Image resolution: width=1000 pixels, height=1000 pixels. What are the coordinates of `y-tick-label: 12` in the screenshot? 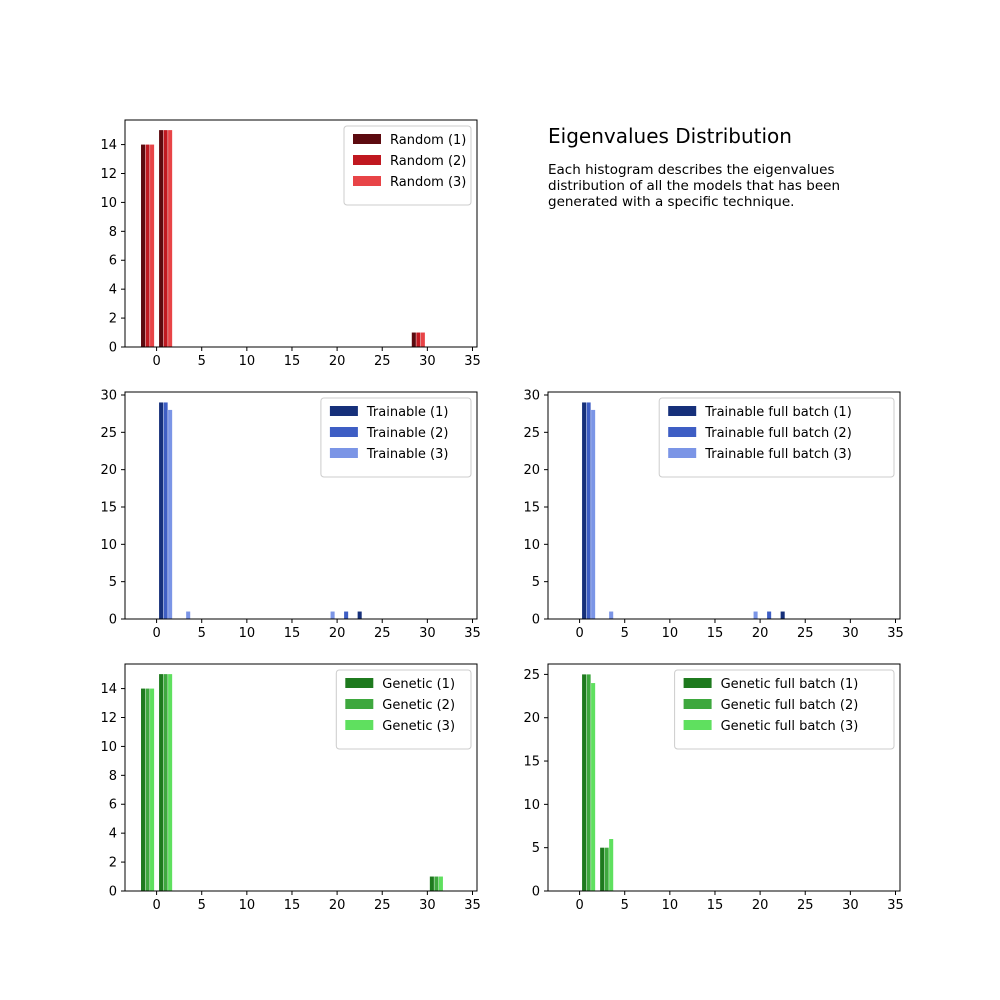 It's located at (108, 174).